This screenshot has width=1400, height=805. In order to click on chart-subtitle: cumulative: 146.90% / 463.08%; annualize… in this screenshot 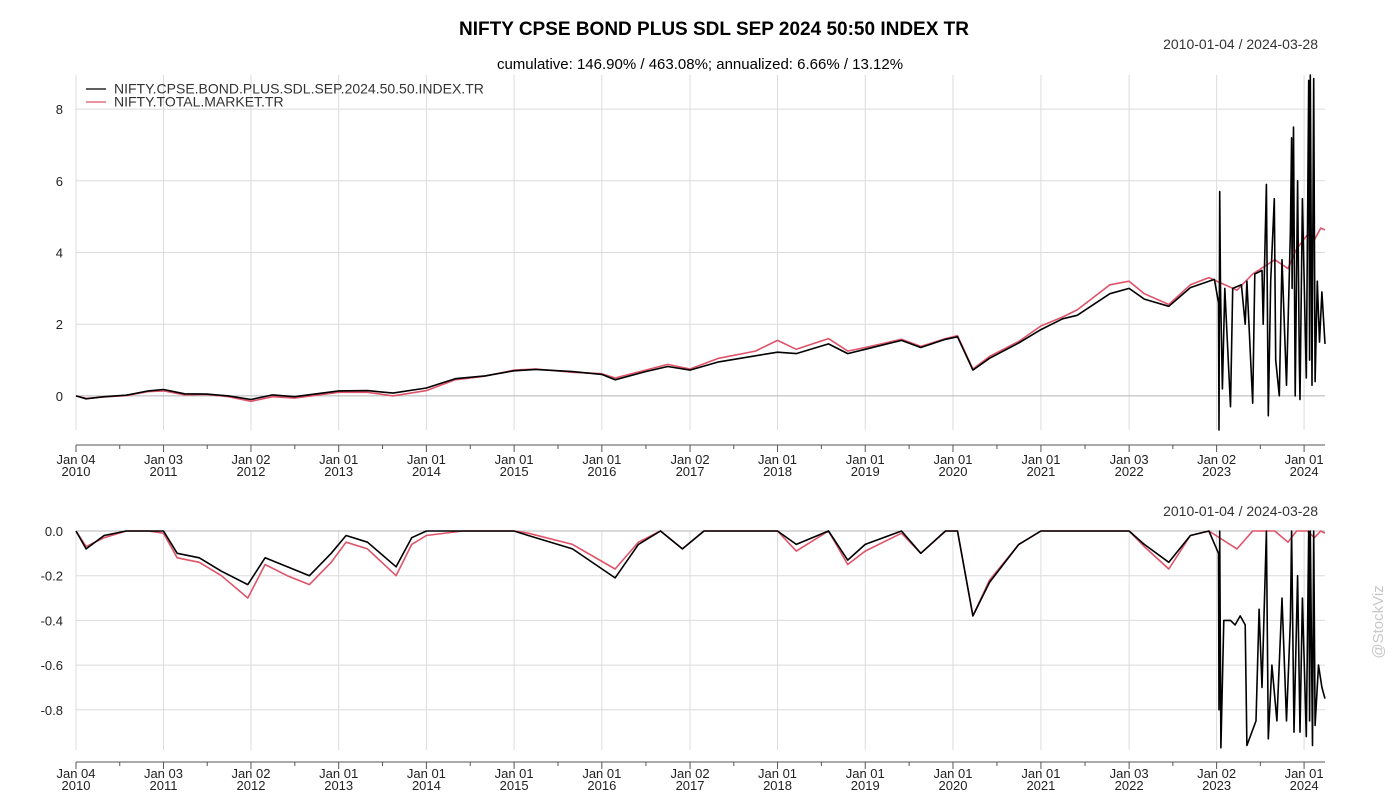, I will do `click(700, 64)`.